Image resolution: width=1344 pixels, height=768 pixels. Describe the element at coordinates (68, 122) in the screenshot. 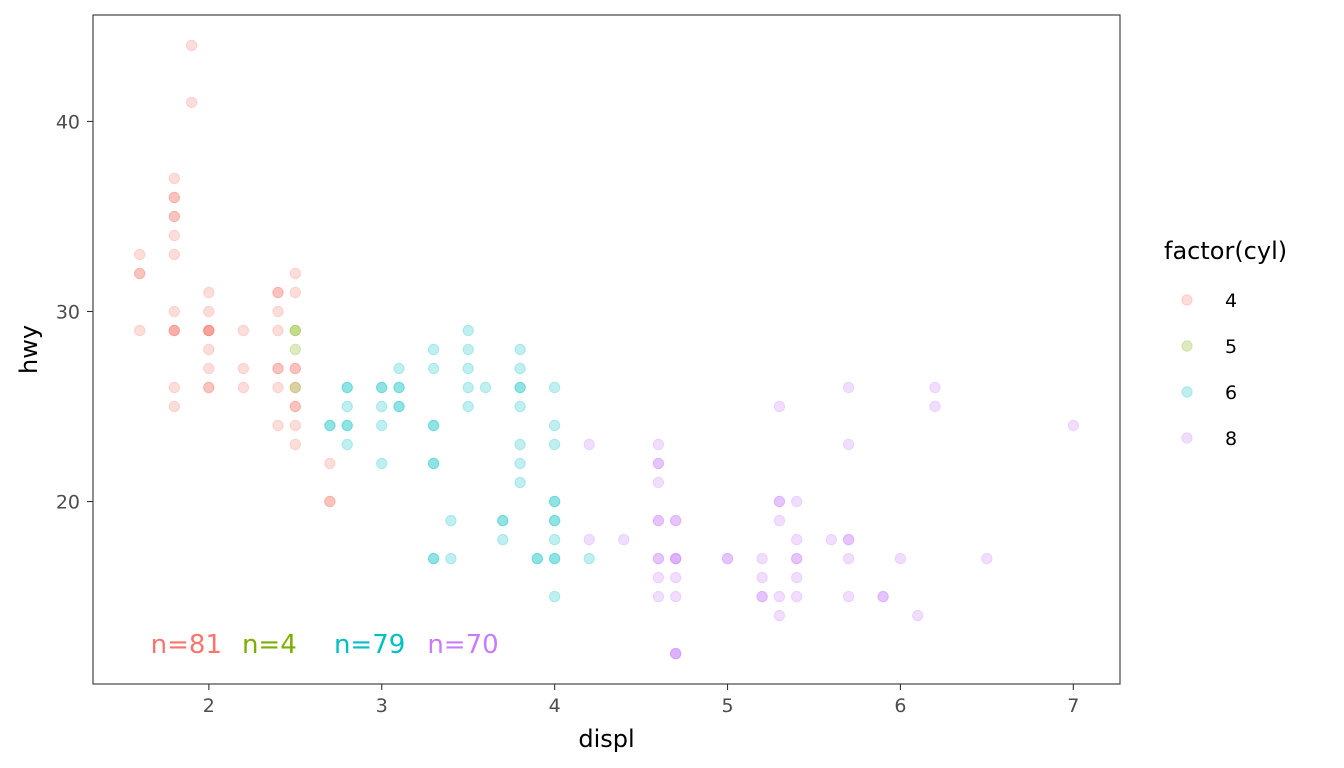

I see `y-tick-label: 40` at that location.